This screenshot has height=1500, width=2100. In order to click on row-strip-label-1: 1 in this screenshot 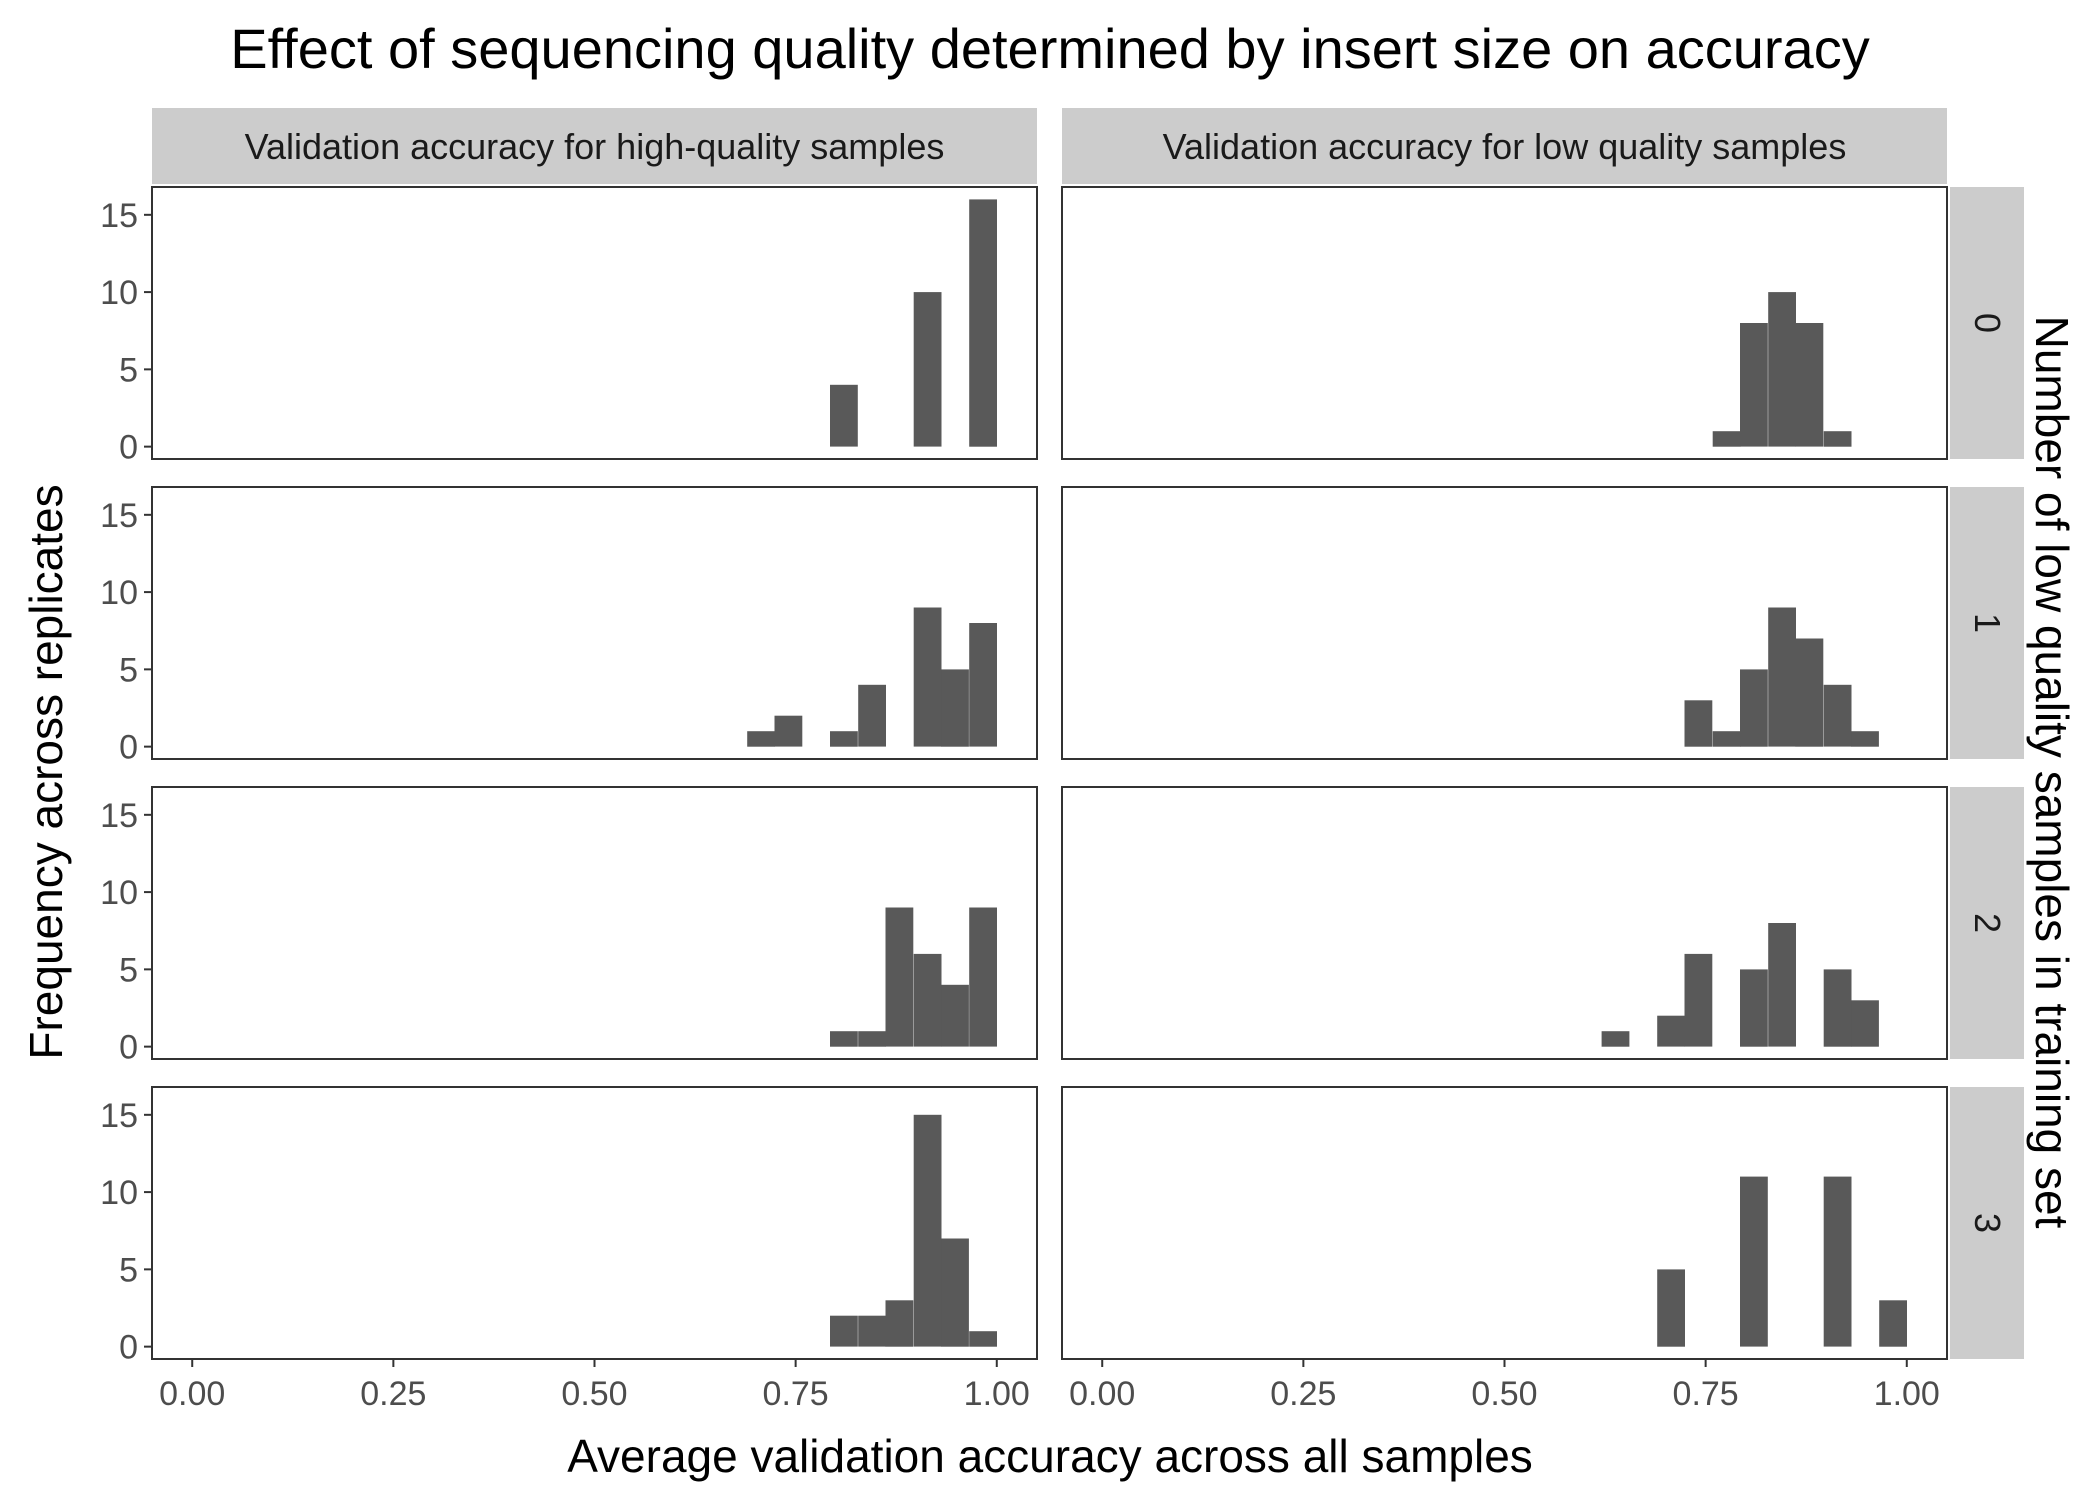, I will do `click(1987, 623)`.